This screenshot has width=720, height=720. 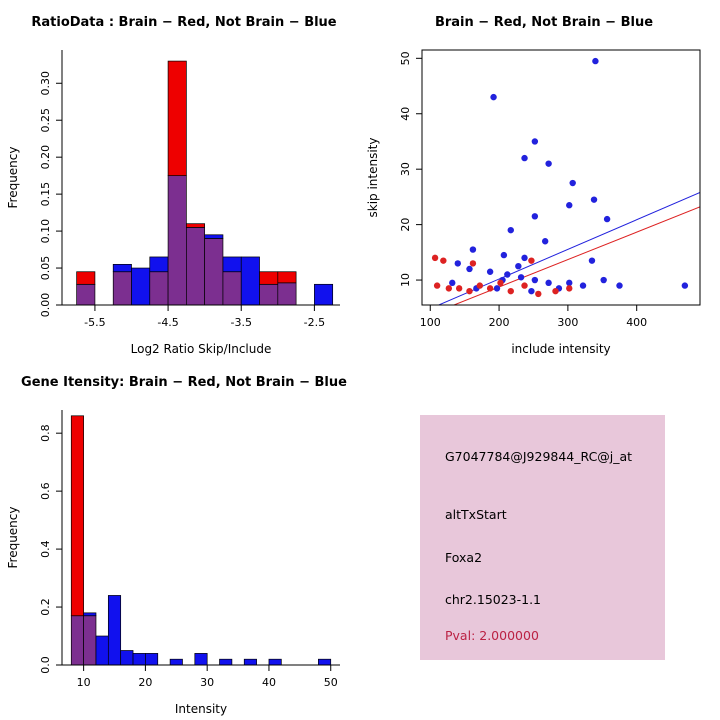 What do you see at coordinates (499, 322) in the screenshot?
I see `svg-text: 200` at bounding box center [499, 322].